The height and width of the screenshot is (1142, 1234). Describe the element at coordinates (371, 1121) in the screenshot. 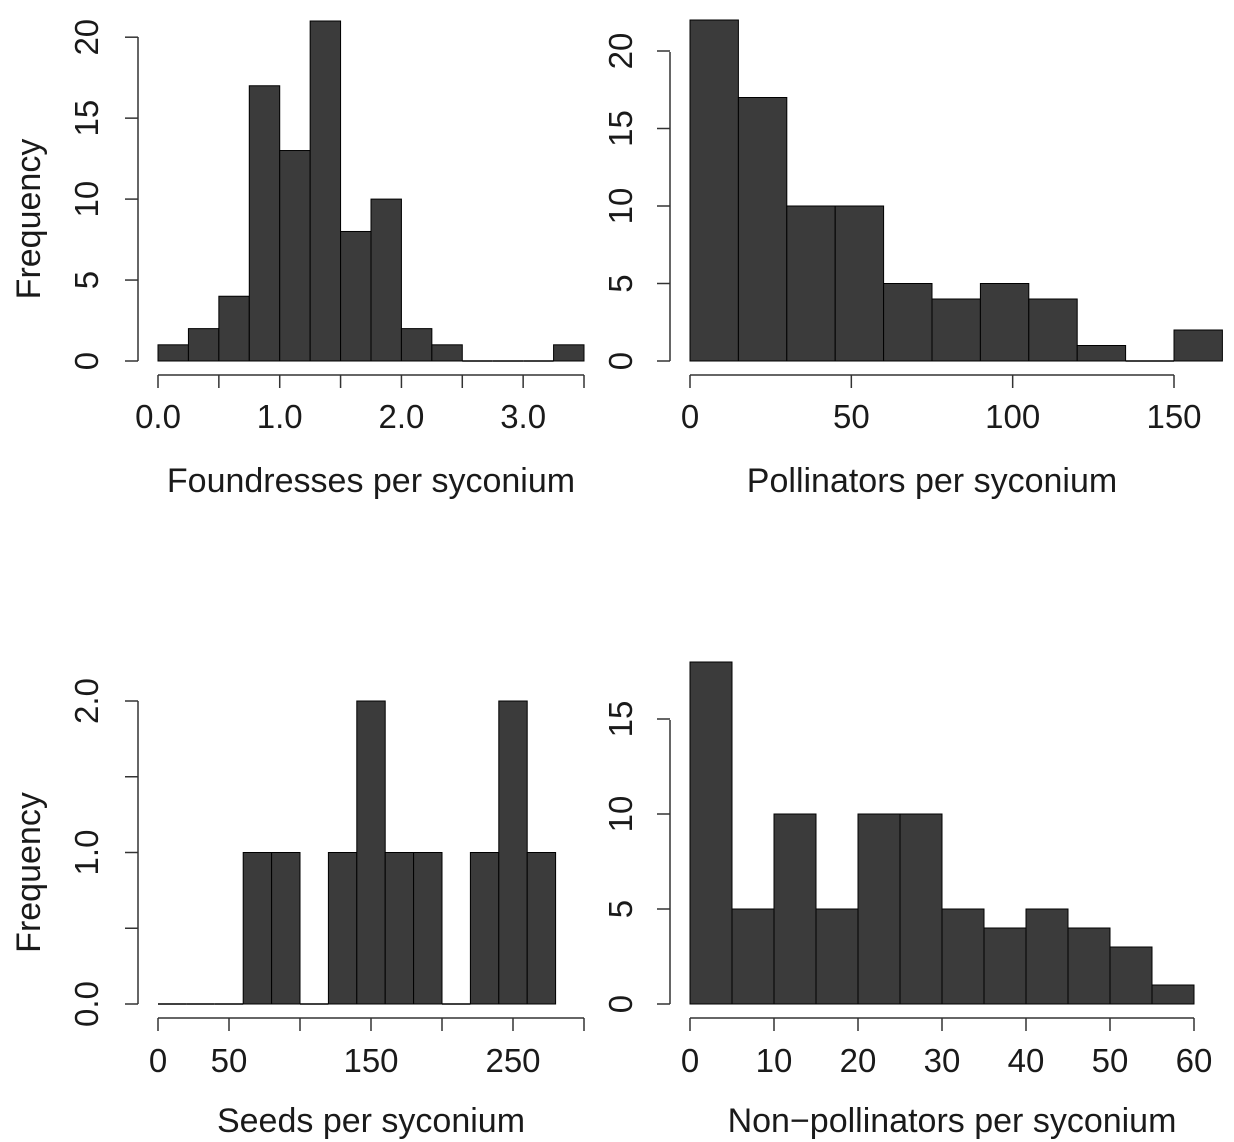

I see `x-axis-title: Seeds per syconium` at that location.